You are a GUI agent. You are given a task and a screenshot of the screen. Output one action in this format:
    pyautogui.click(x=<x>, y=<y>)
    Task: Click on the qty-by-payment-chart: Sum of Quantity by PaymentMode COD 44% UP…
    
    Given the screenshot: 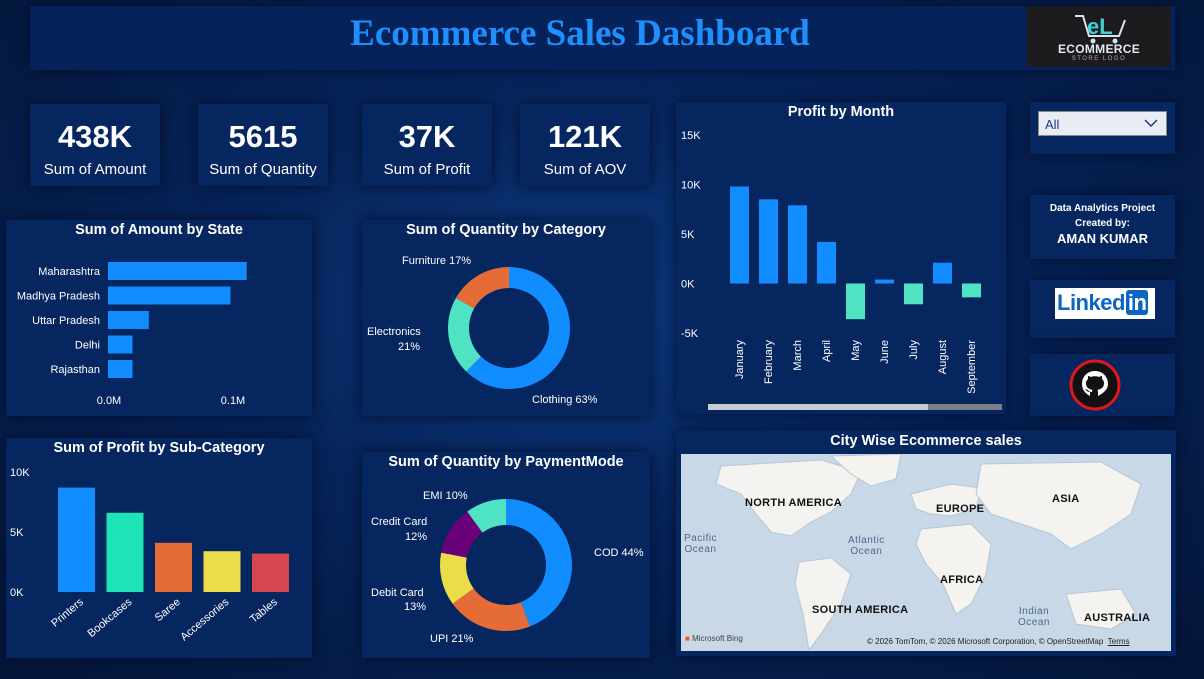 What is the action you would take?
    pyautogui.click(x=506, y=555)
    